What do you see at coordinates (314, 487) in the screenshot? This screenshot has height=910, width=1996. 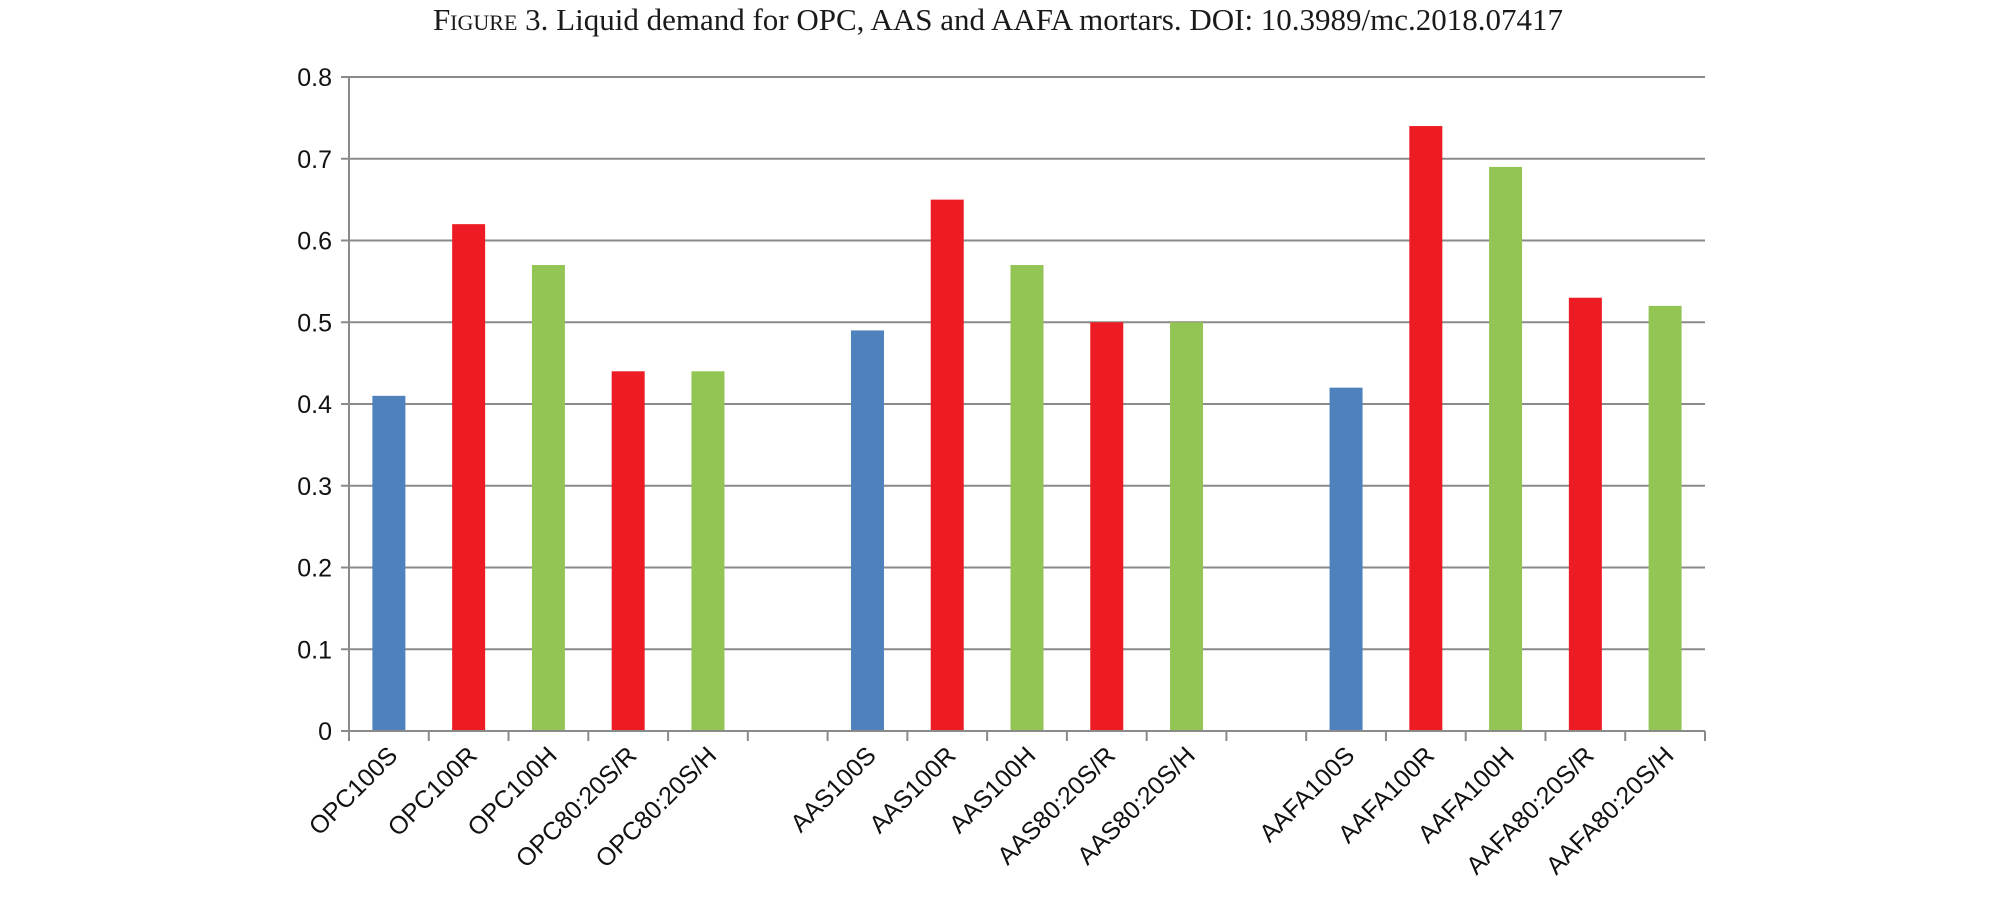 I see `y-tick-label: 0.3` at bounding box center [314, 487].